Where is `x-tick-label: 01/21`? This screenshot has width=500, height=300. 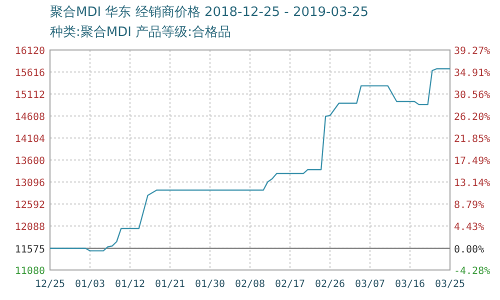
x-tick-label: 01/21 is located at coordinates (170, 284).